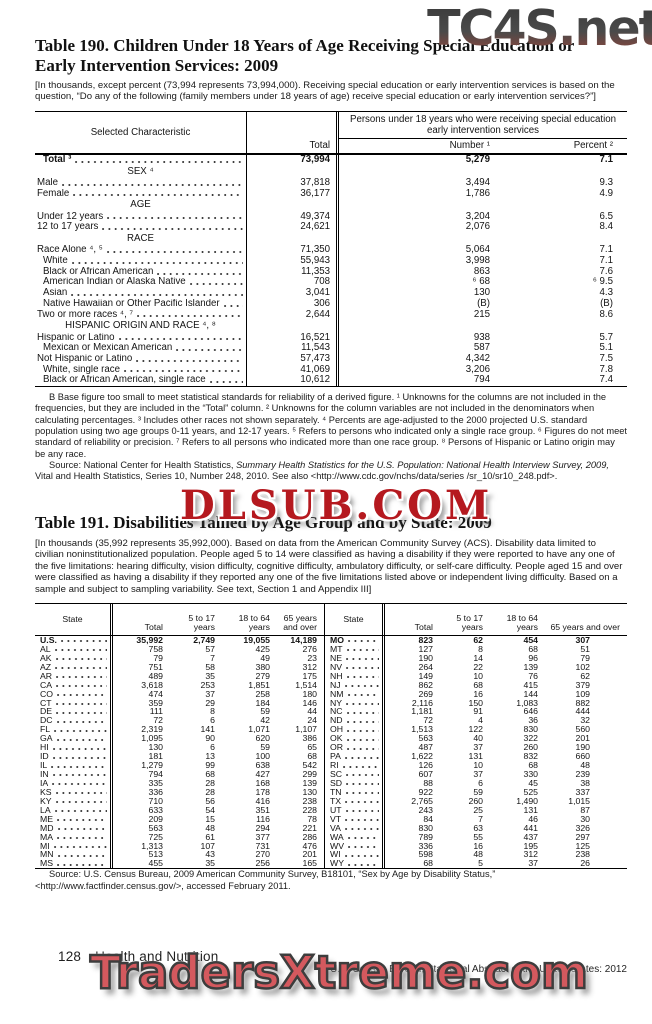  I want to click on table191-row: KS 336 28 178 130 TN 922 59 525 337, so click(331, 792).